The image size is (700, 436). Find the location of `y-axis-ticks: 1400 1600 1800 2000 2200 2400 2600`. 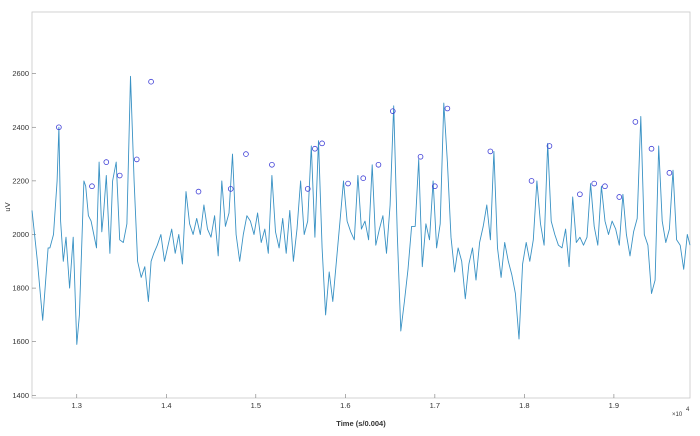

y-axis-ticks: 1400 1600 1800 2000 2200 2400 2600 is located at coordinates (24, 234).